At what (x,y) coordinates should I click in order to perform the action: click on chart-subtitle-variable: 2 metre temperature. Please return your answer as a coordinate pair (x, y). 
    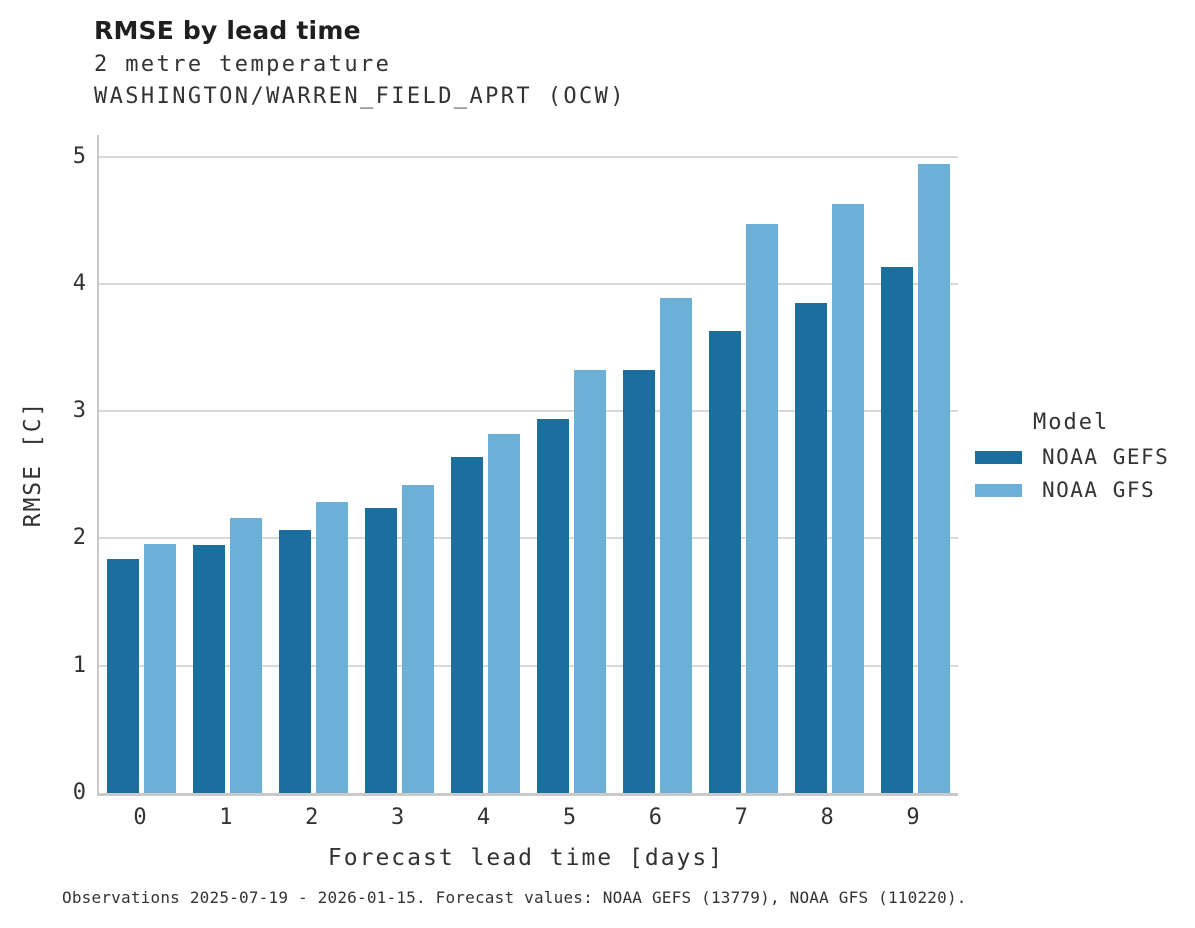
    Looking at the image, I should click on (243, 64).